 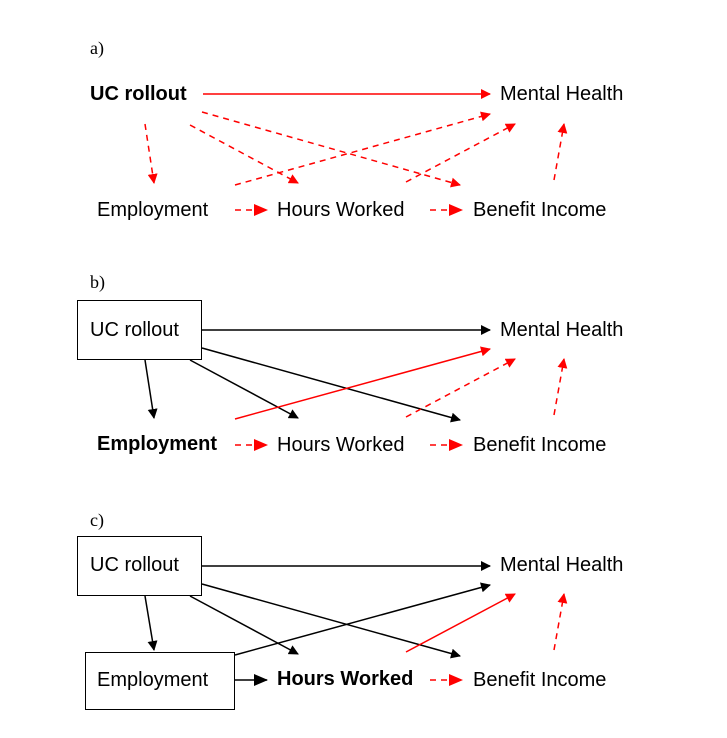 I want to click on arrow-c-uc-to-hours-worked, so click(x=244, y=625).